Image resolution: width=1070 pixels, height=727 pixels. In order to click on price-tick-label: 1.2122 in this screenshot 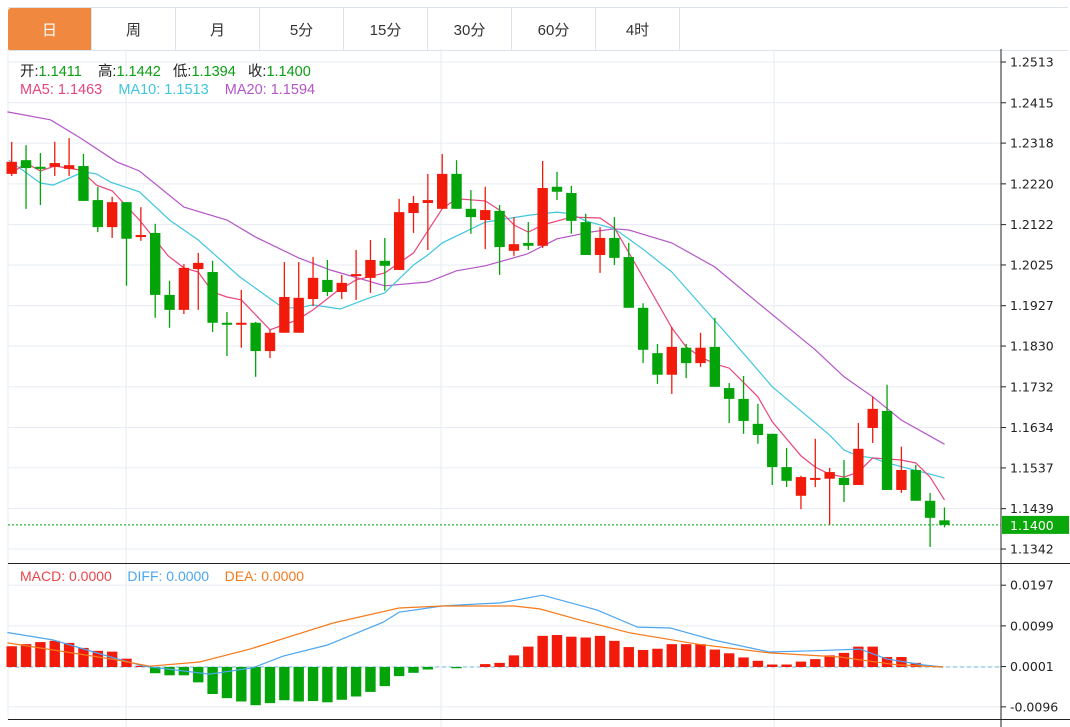, I will do `click(1032, 224)`.